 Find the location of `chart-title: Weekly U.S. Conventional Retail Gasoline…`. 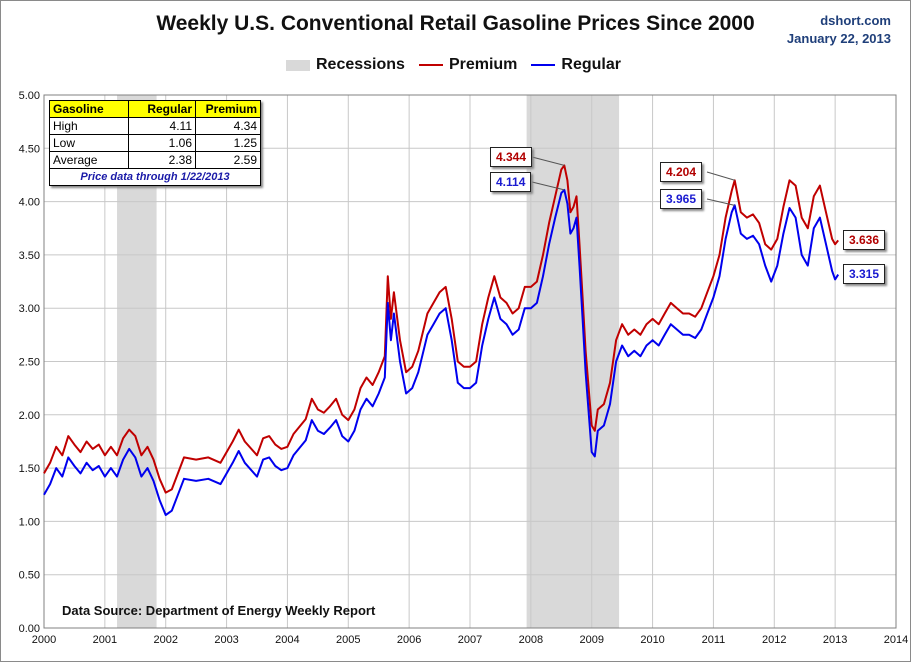

chart-title: Weekly U.S. Conventional Retail Gasoline… is located at coordinates (455, 23).